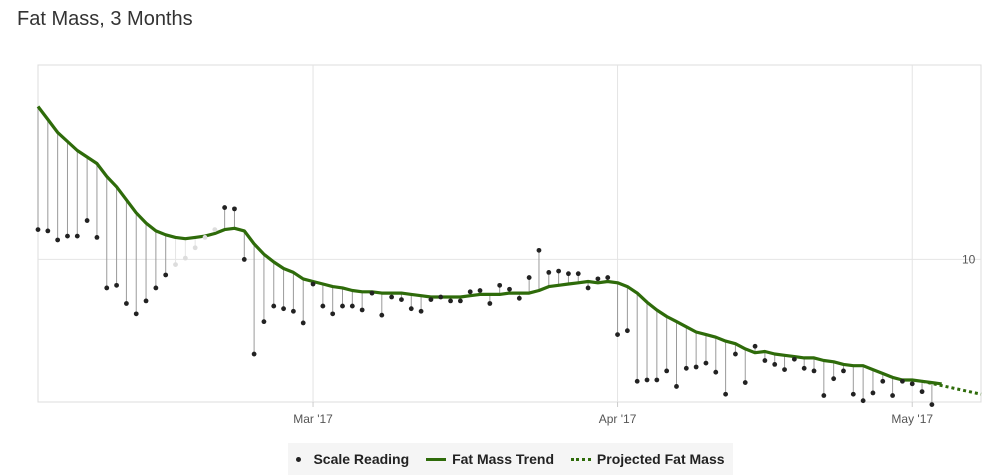 The height and width of the screenshot is (475, 998). I want to click on legend-item-scale-reading: Scale Reading, so click(352, 459).